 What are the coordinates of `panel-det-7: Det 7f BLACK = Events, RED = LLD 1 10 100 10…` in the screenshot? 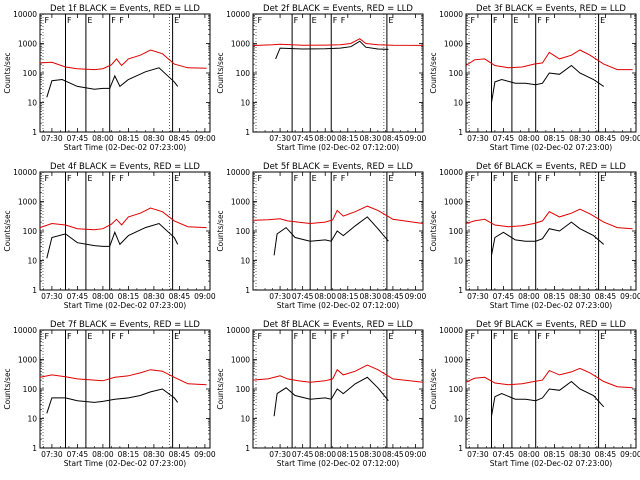 It's located at (109, 394).